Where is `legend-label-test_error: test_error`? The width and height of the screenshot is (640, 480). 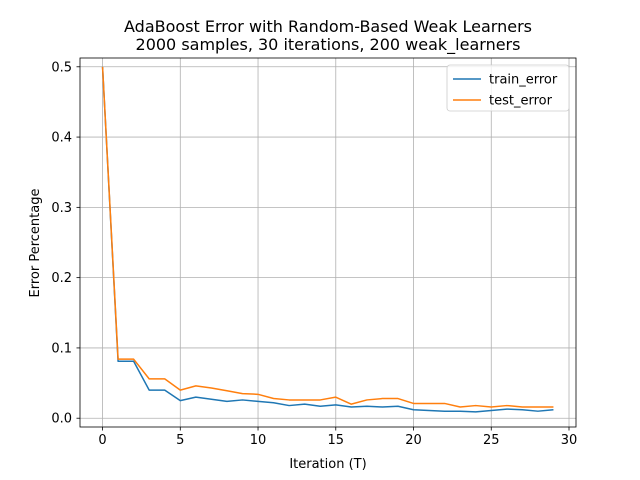
legend-label-test_error: test_error is located at coordinates (521, 101).